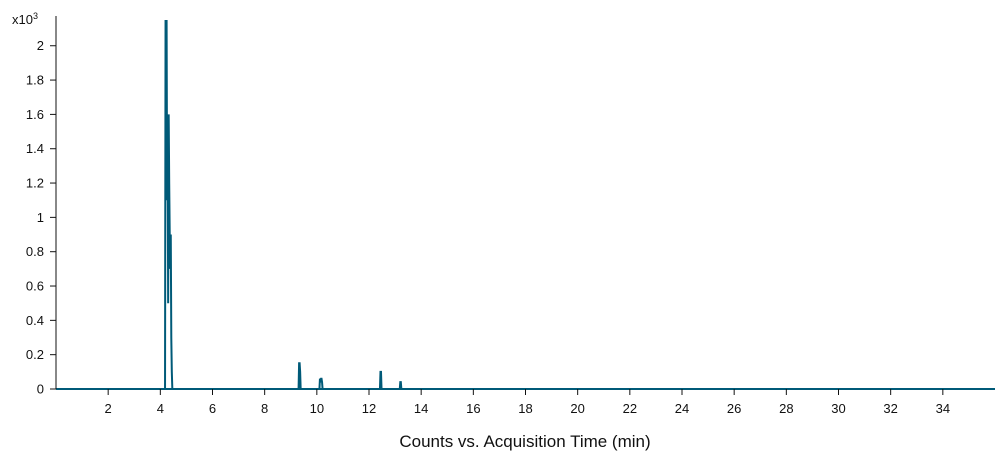 Image resolution: width=995 pixels, height=457 pixels. What do you see at coordinates (35, 114) in the screenshot?
I see `y-tick-label: 1.6` at bounding box center [35, 114].